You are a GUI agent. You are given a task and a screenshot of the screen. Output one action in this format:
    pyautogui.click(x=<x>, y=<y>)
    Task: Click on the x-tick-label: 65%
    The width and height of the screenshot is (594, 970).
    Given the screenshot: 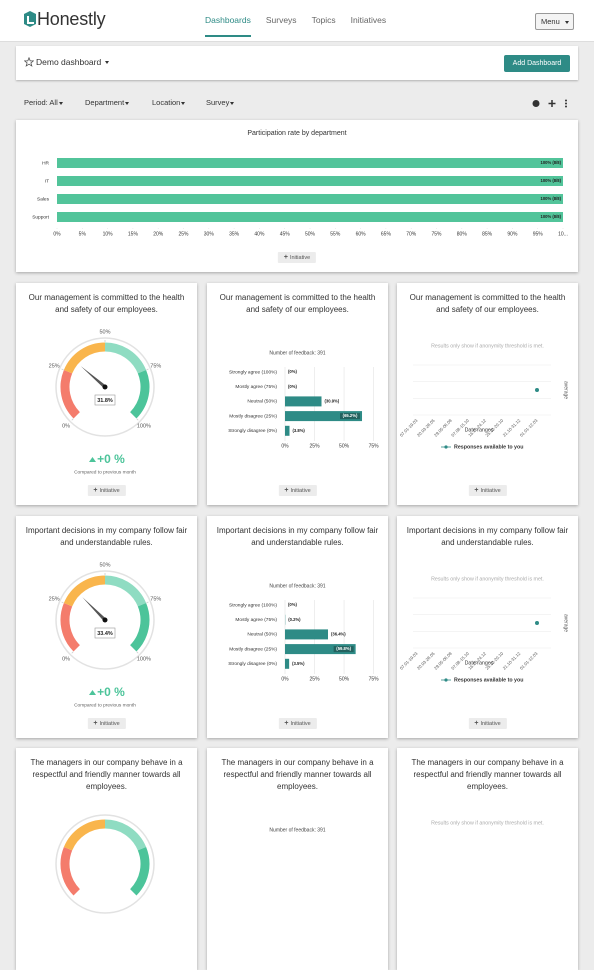 What is the action you would take?
    pyautogui.click(x=386, y=234)
    